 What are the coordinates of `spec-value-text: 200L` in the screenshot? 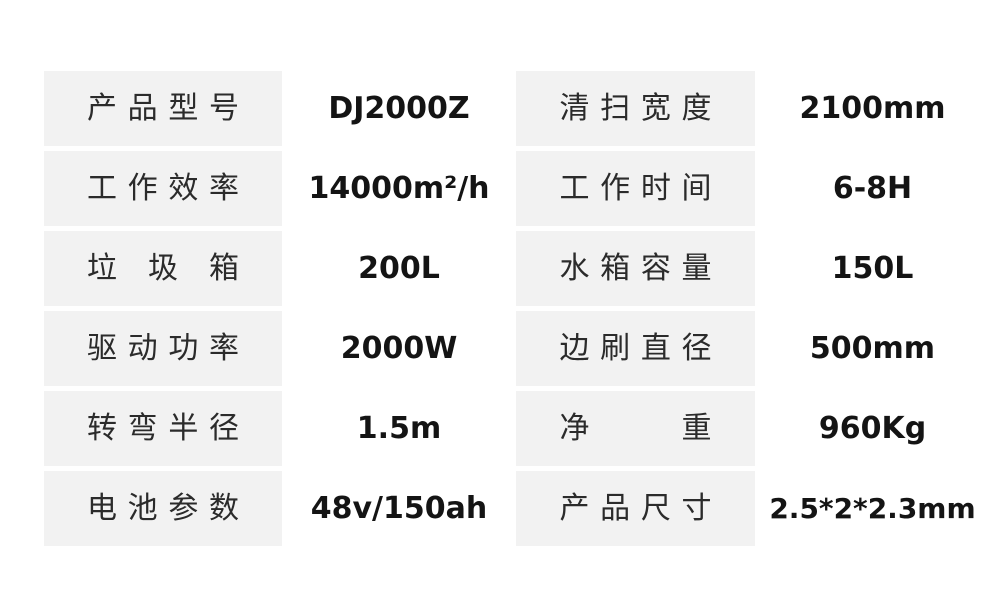 It's located at (399, 268).